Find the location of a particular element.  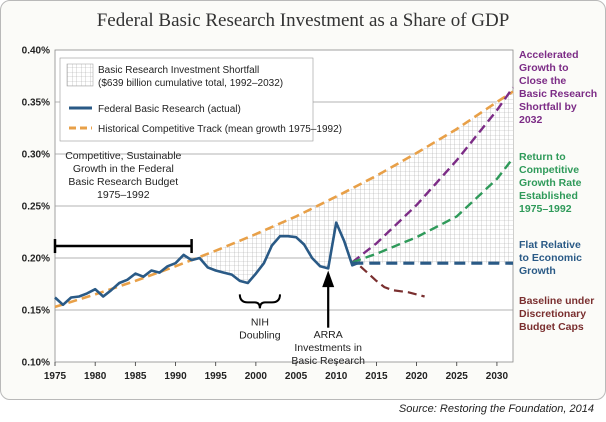

annotation-competitive-line: Competitive, Sustainable is located at coordinates (123, 156).